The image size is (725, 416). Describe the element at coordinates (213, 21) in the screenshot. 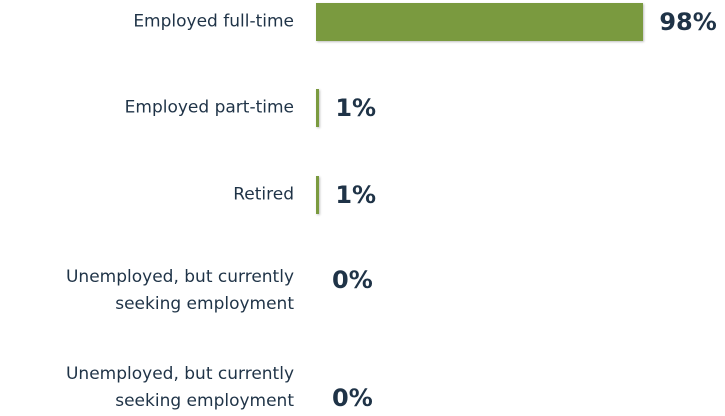

I see `category-label: Employed full-time` at that location.